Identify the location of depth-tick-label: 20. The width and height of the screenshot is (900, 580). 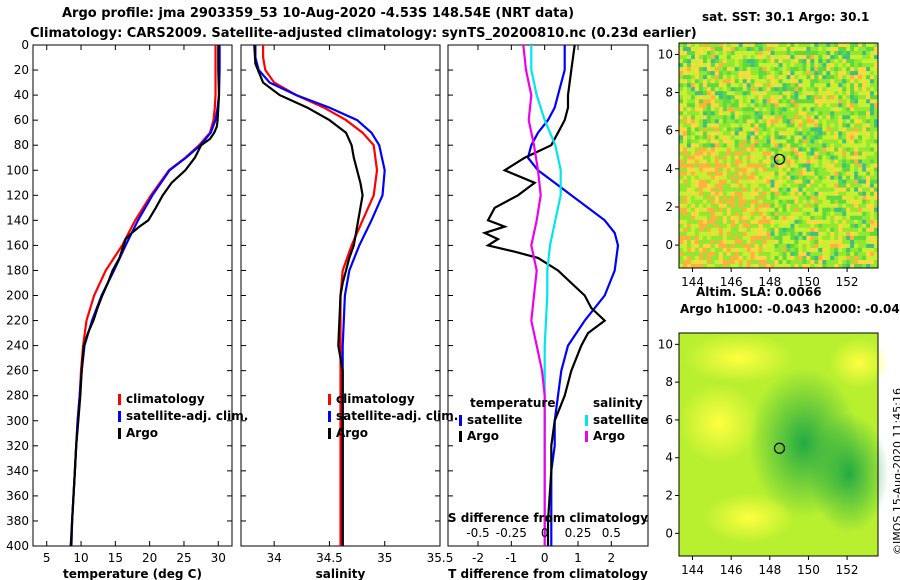
(21, 70).